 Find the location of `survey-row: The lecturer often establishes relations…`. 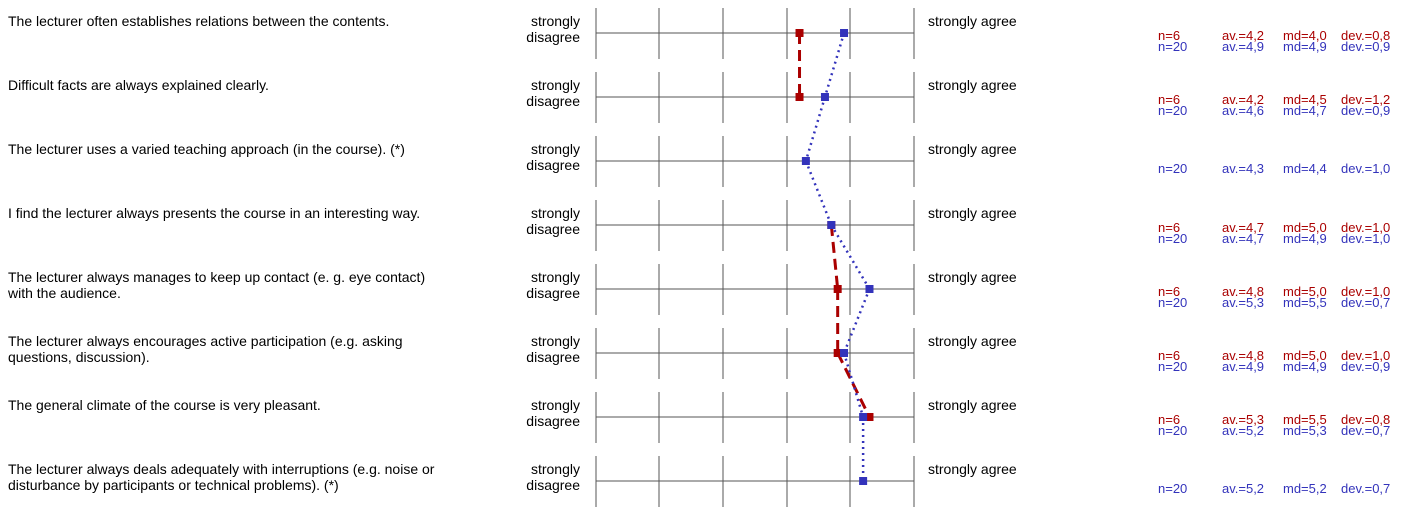

survey-row: The lecturer often establishes relations… is located at coordinates (712, 32).